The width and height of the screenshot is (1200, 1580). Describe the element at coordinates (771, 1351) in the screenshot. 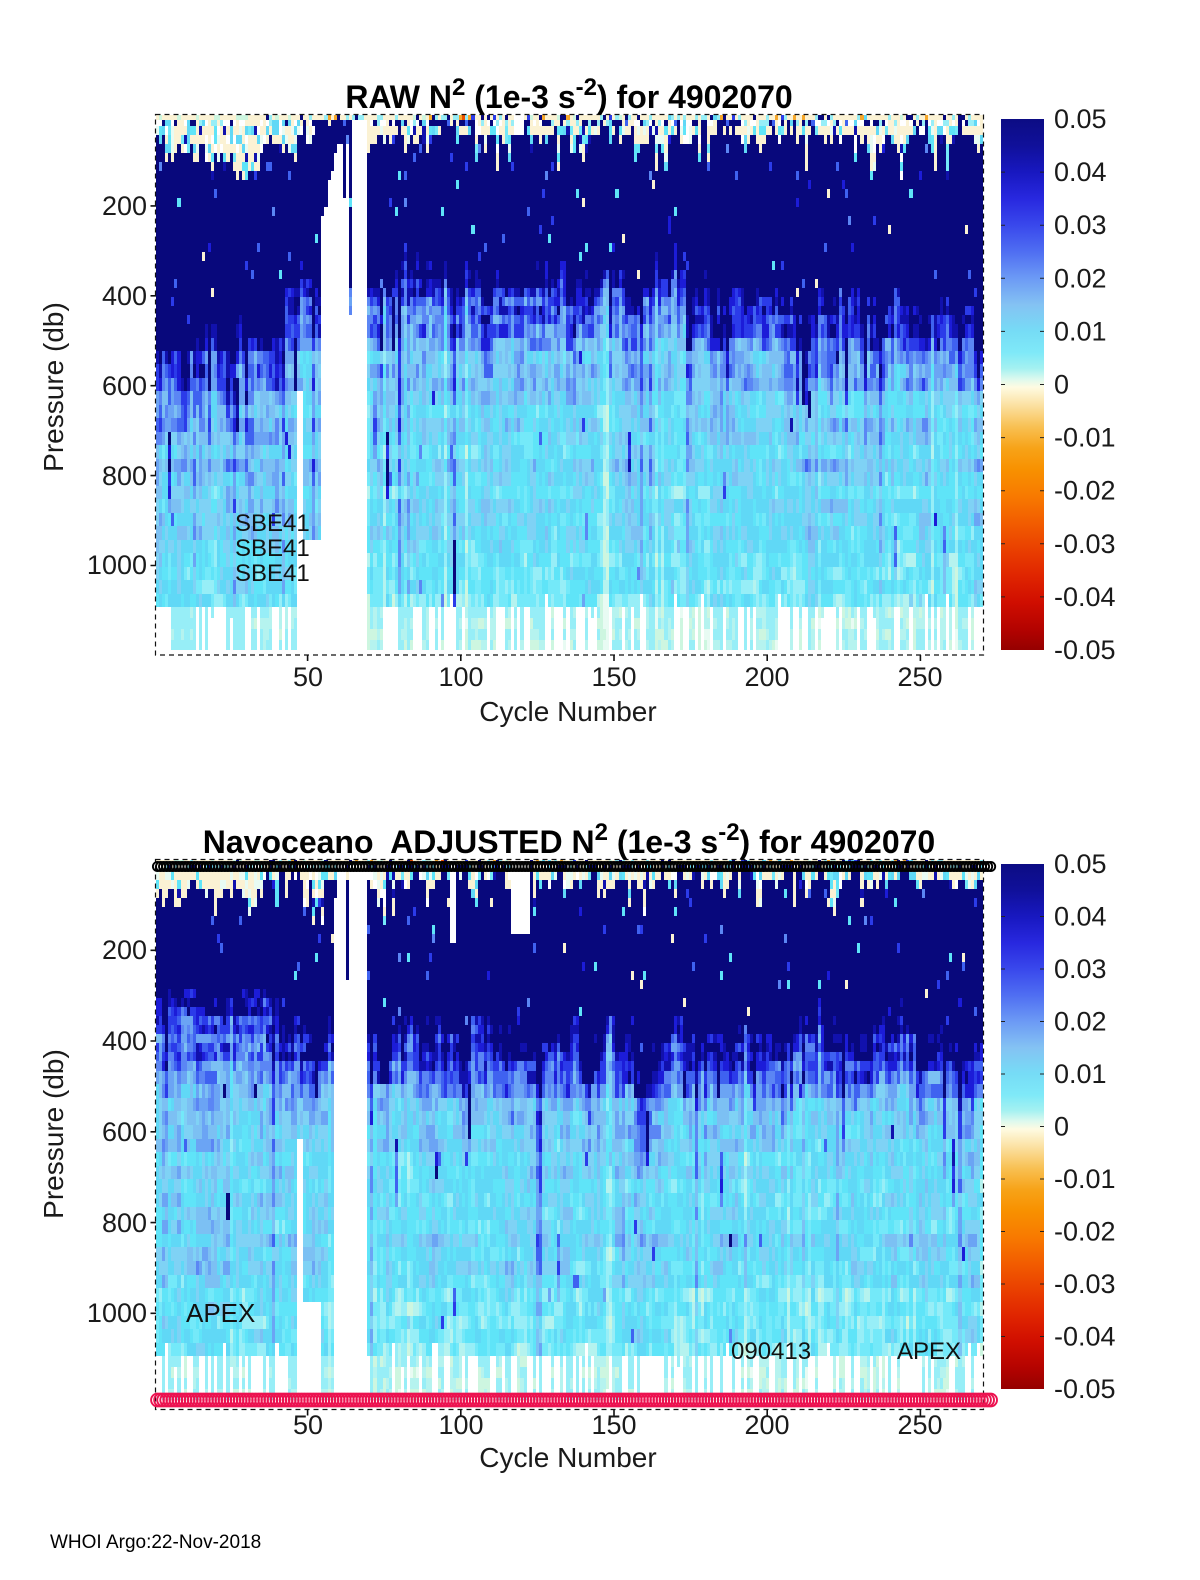

I see `svg-text: 090413` at that location.